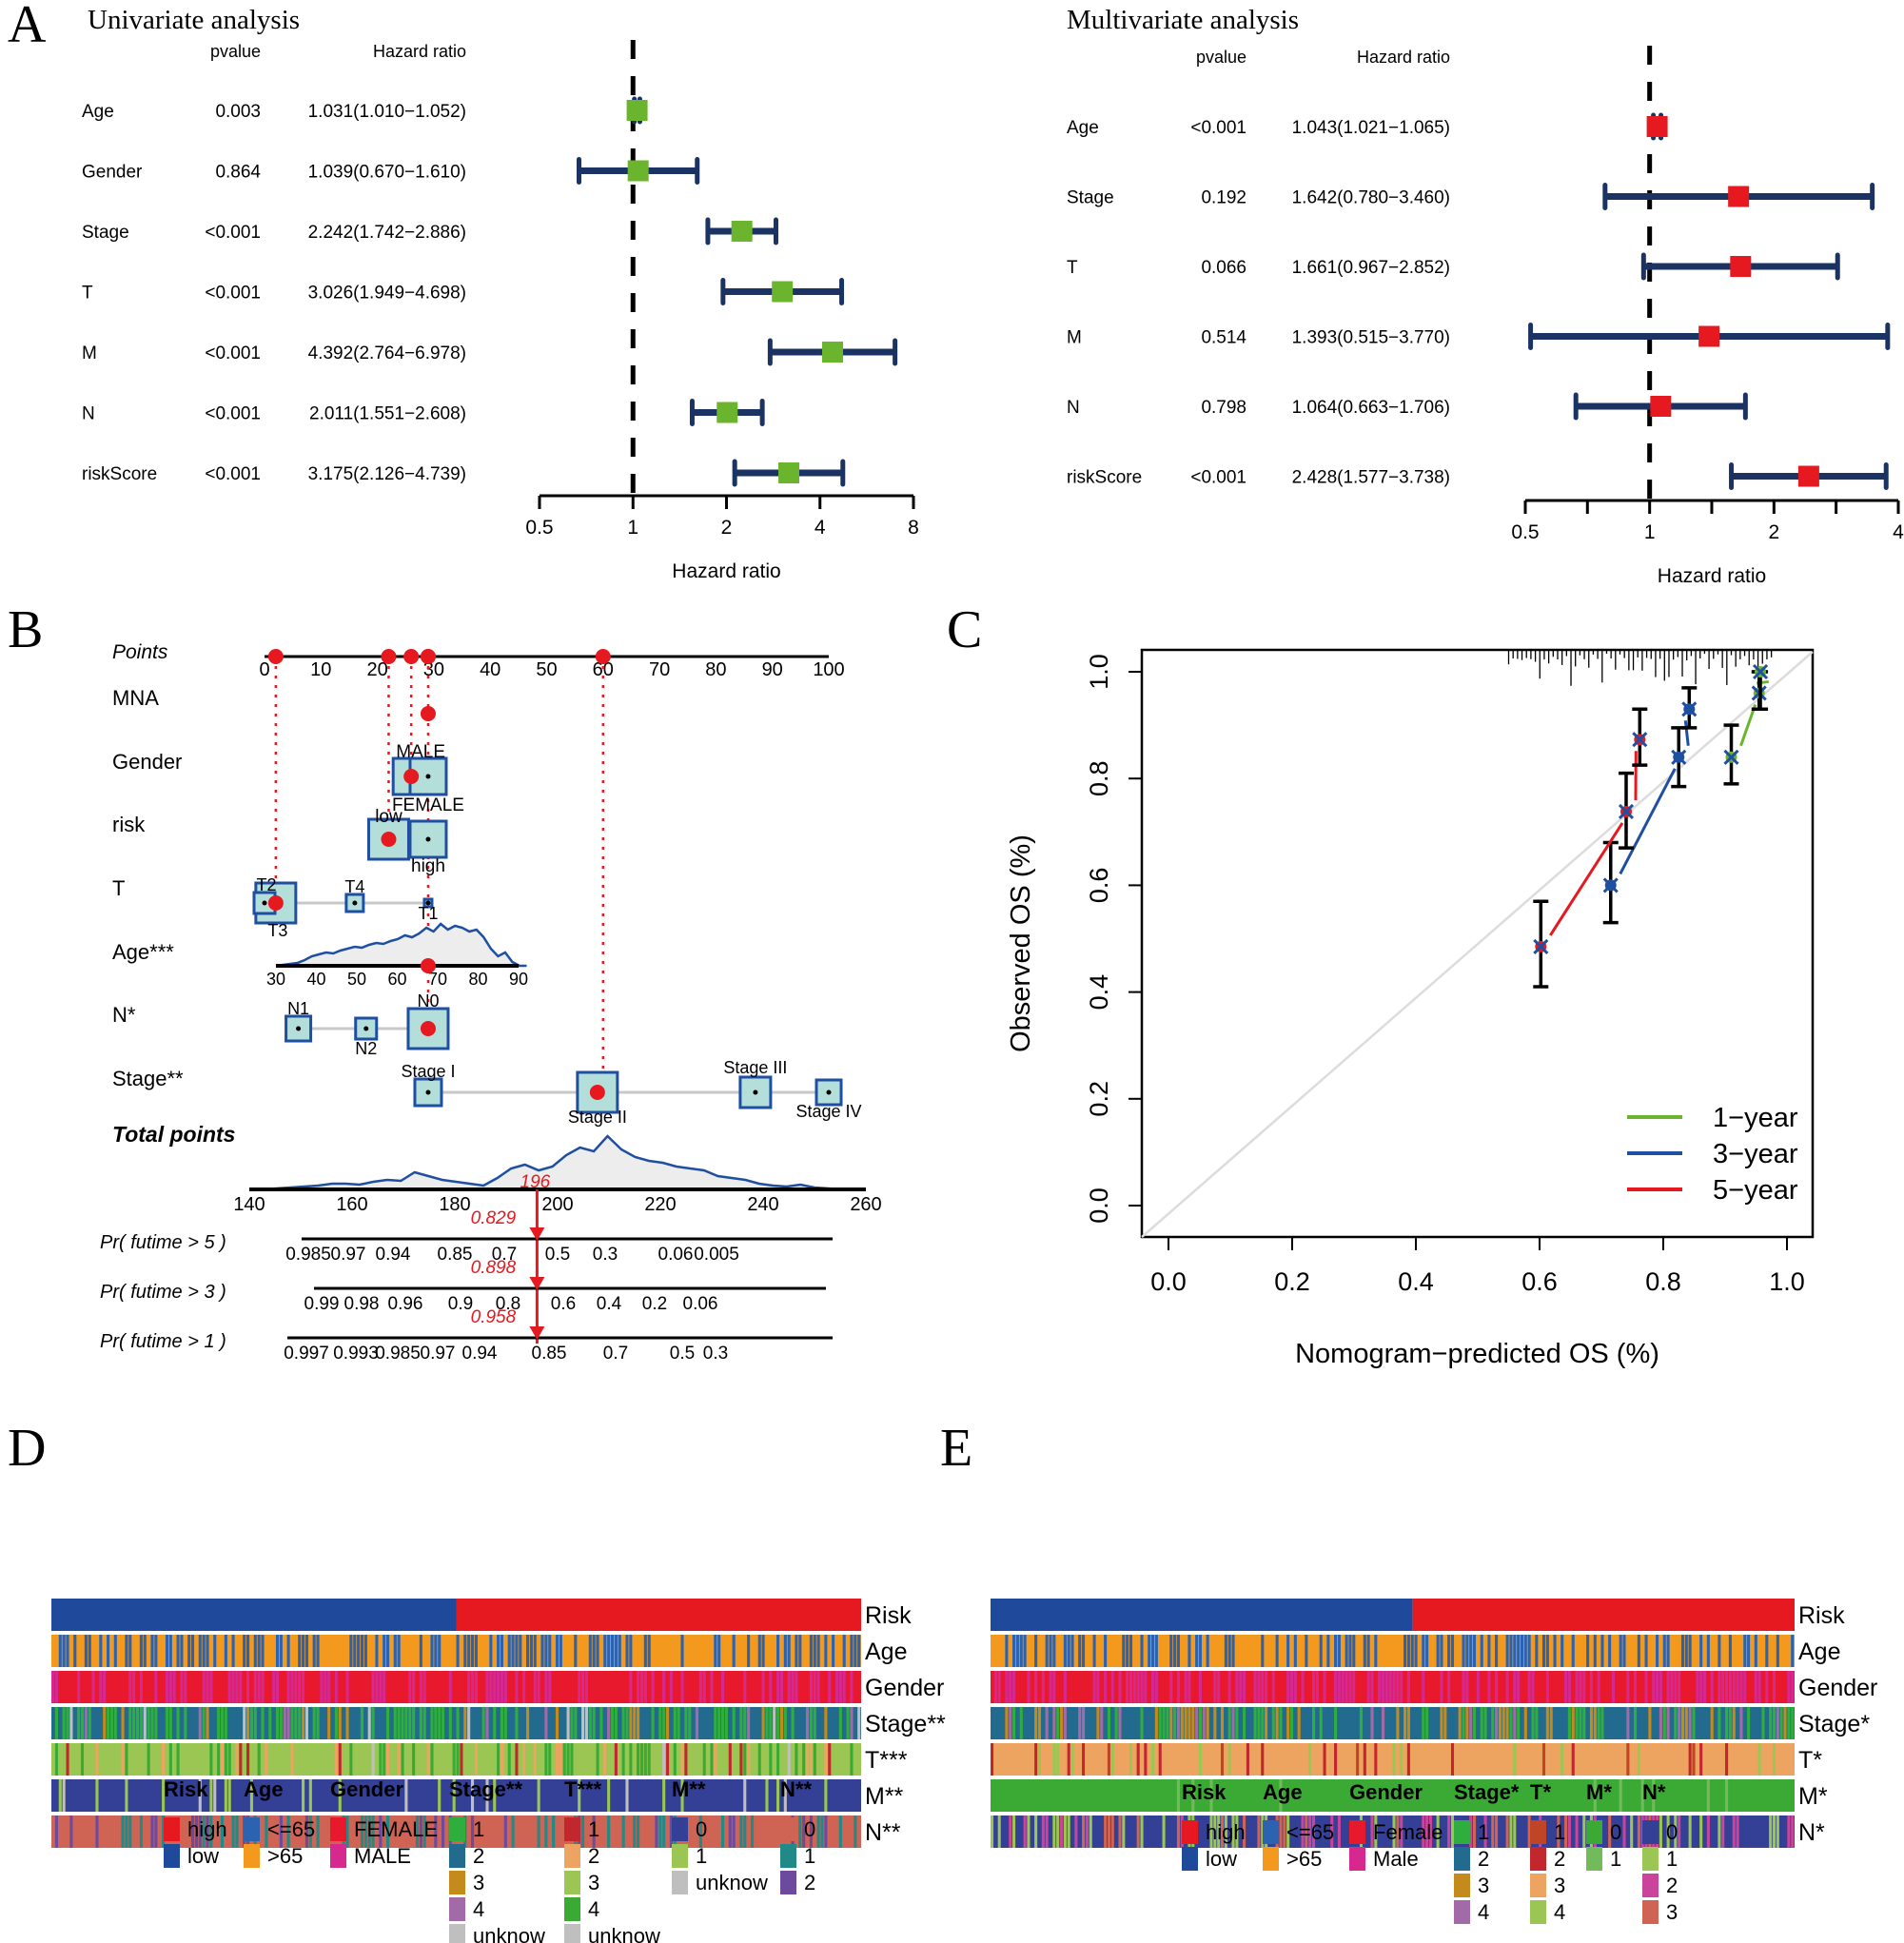 The width and height of the screenshot is (1904, 1943). I want to click on panel-label-C: C, so click(964, 629).